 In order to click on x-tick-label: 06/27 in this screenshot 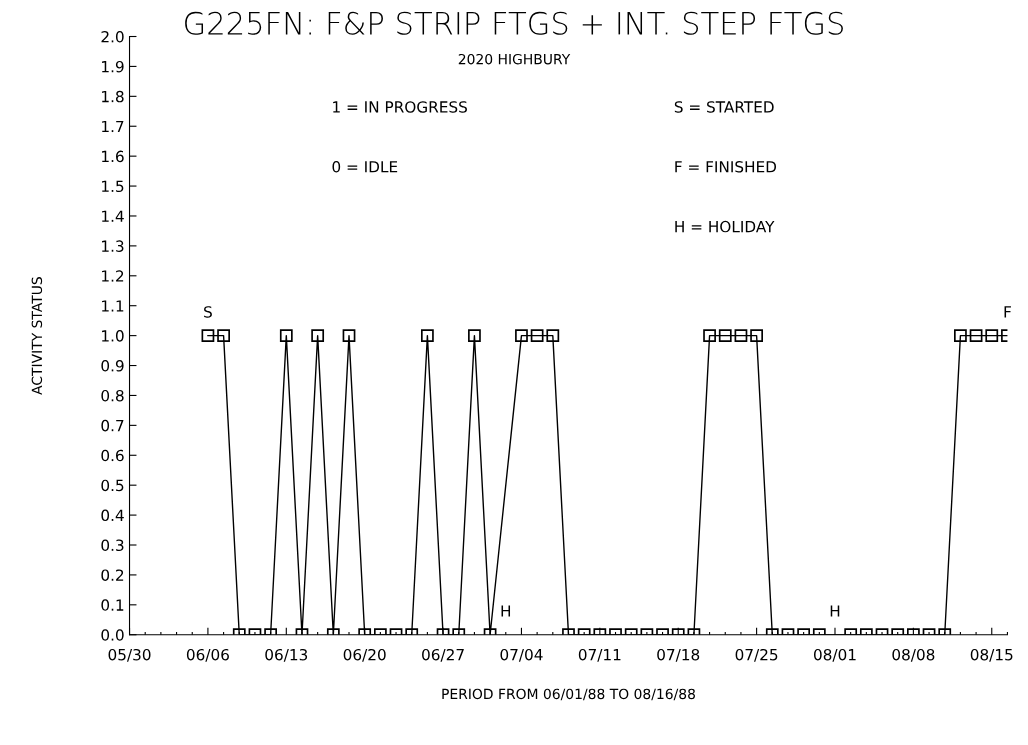, I will do `click(443, 655)`.